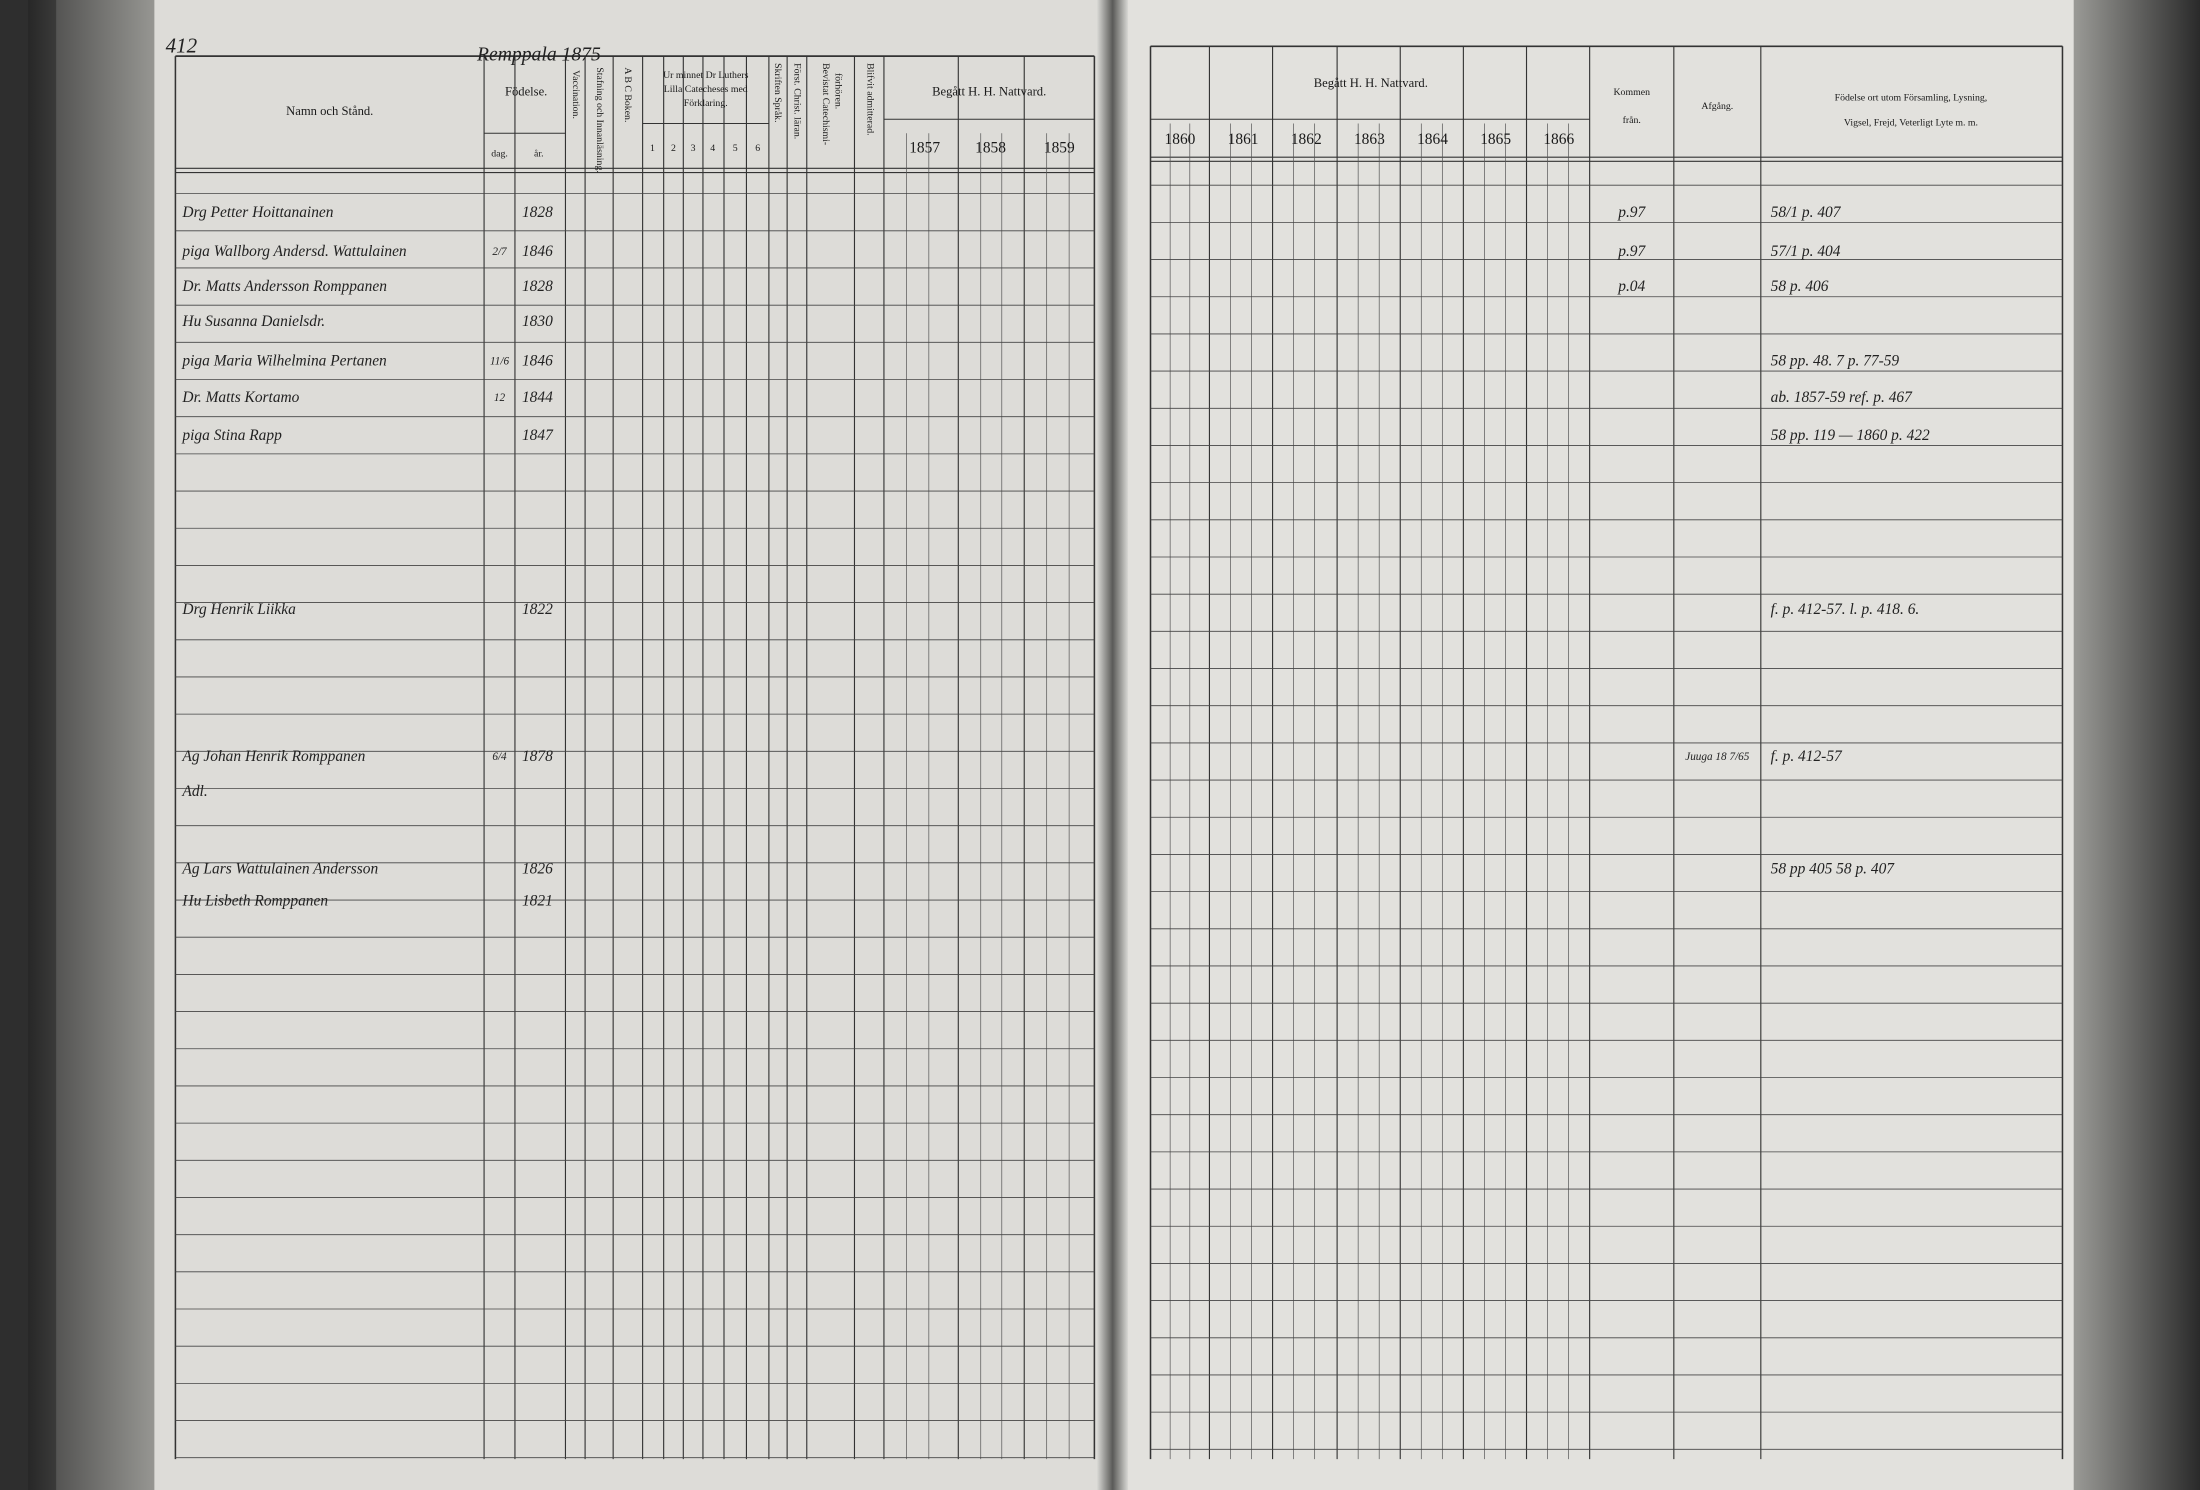 The width and height of the screenshot is (2200, 1490). Describe the element at coordinates (1833, 868) in the screenshot. I see `entry-notes: 58 pp 405 58 p. 407` at that location.